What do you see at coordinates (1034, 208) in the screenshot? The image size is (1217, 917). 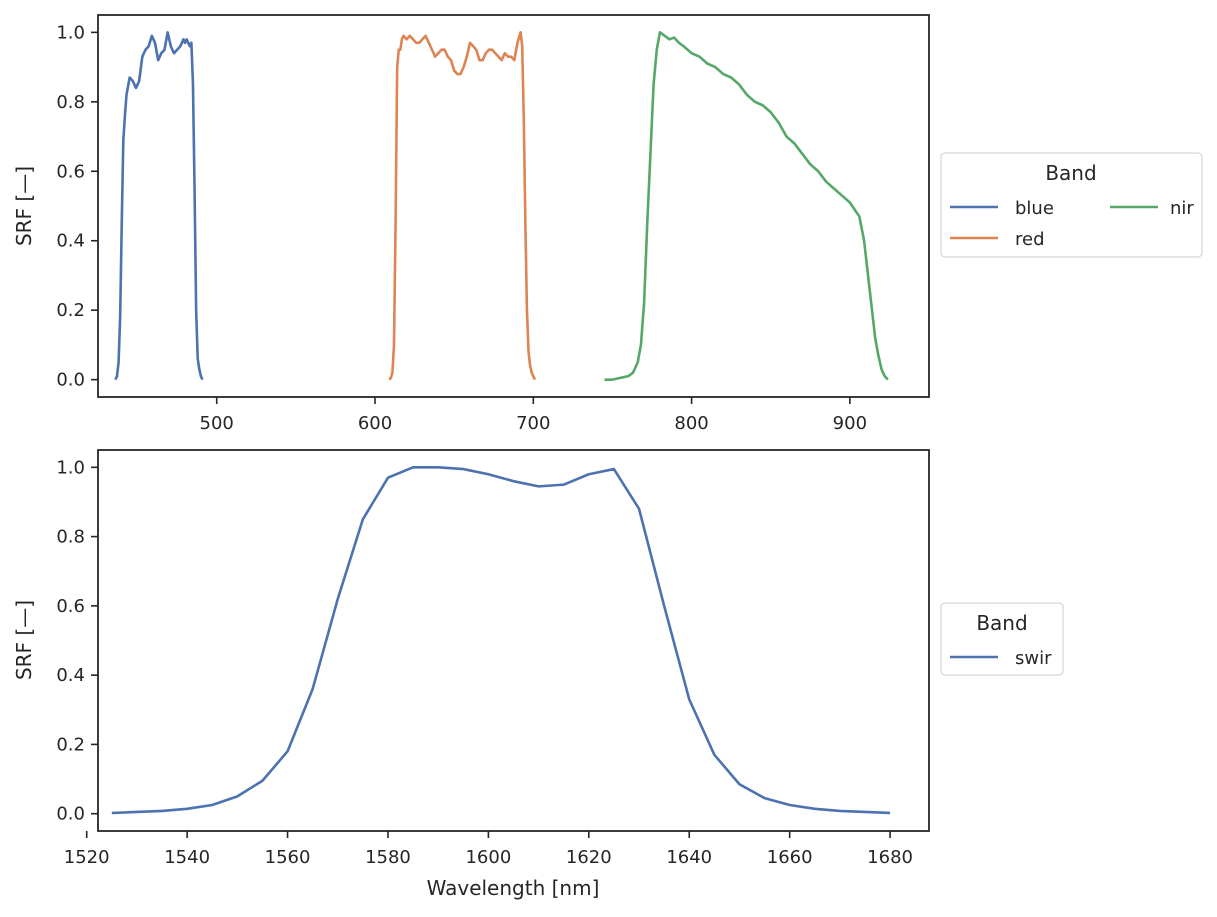 I see `legend-label-blue: blue` at bounding box center [1034, 208].